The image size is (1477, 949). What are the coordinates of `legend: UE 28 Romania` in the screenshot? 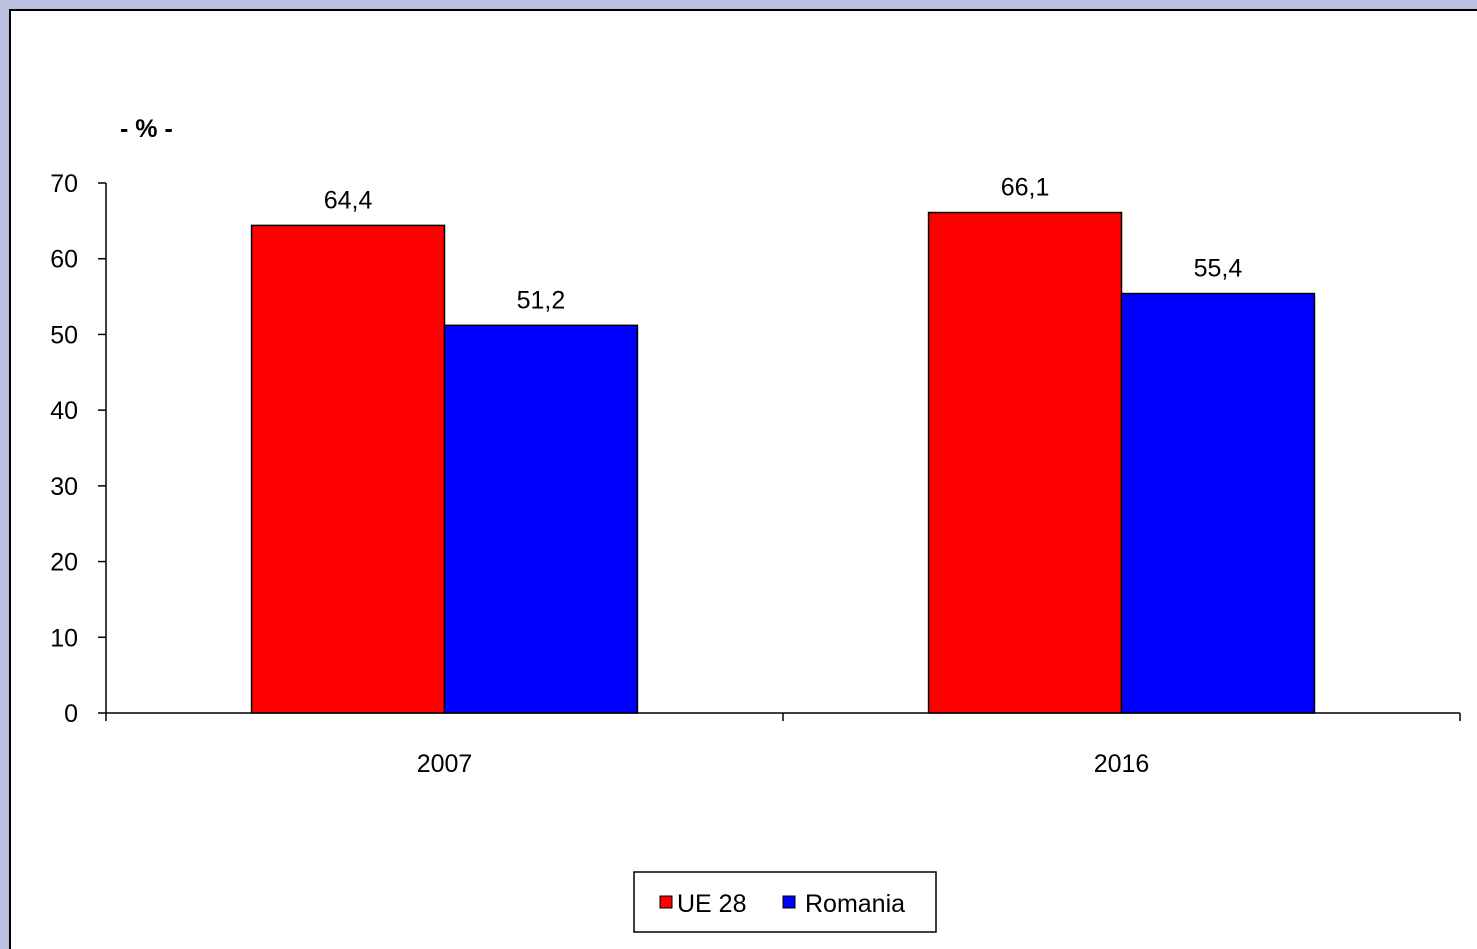 It's located at (785, 902).